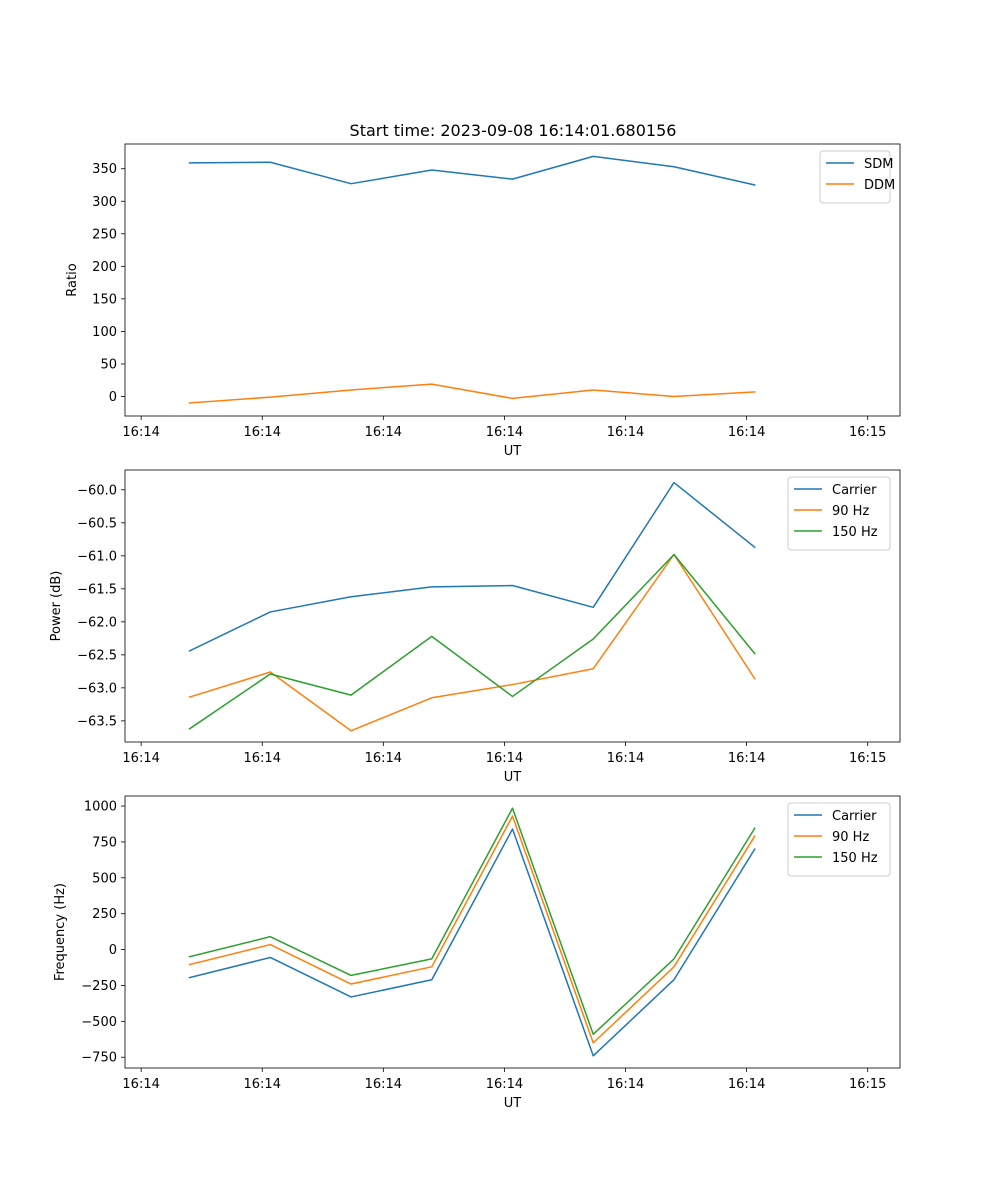 The height and width of the screenshot is (1200, 1000). I want to click on y-tick-label: 300, so click(104, 202).